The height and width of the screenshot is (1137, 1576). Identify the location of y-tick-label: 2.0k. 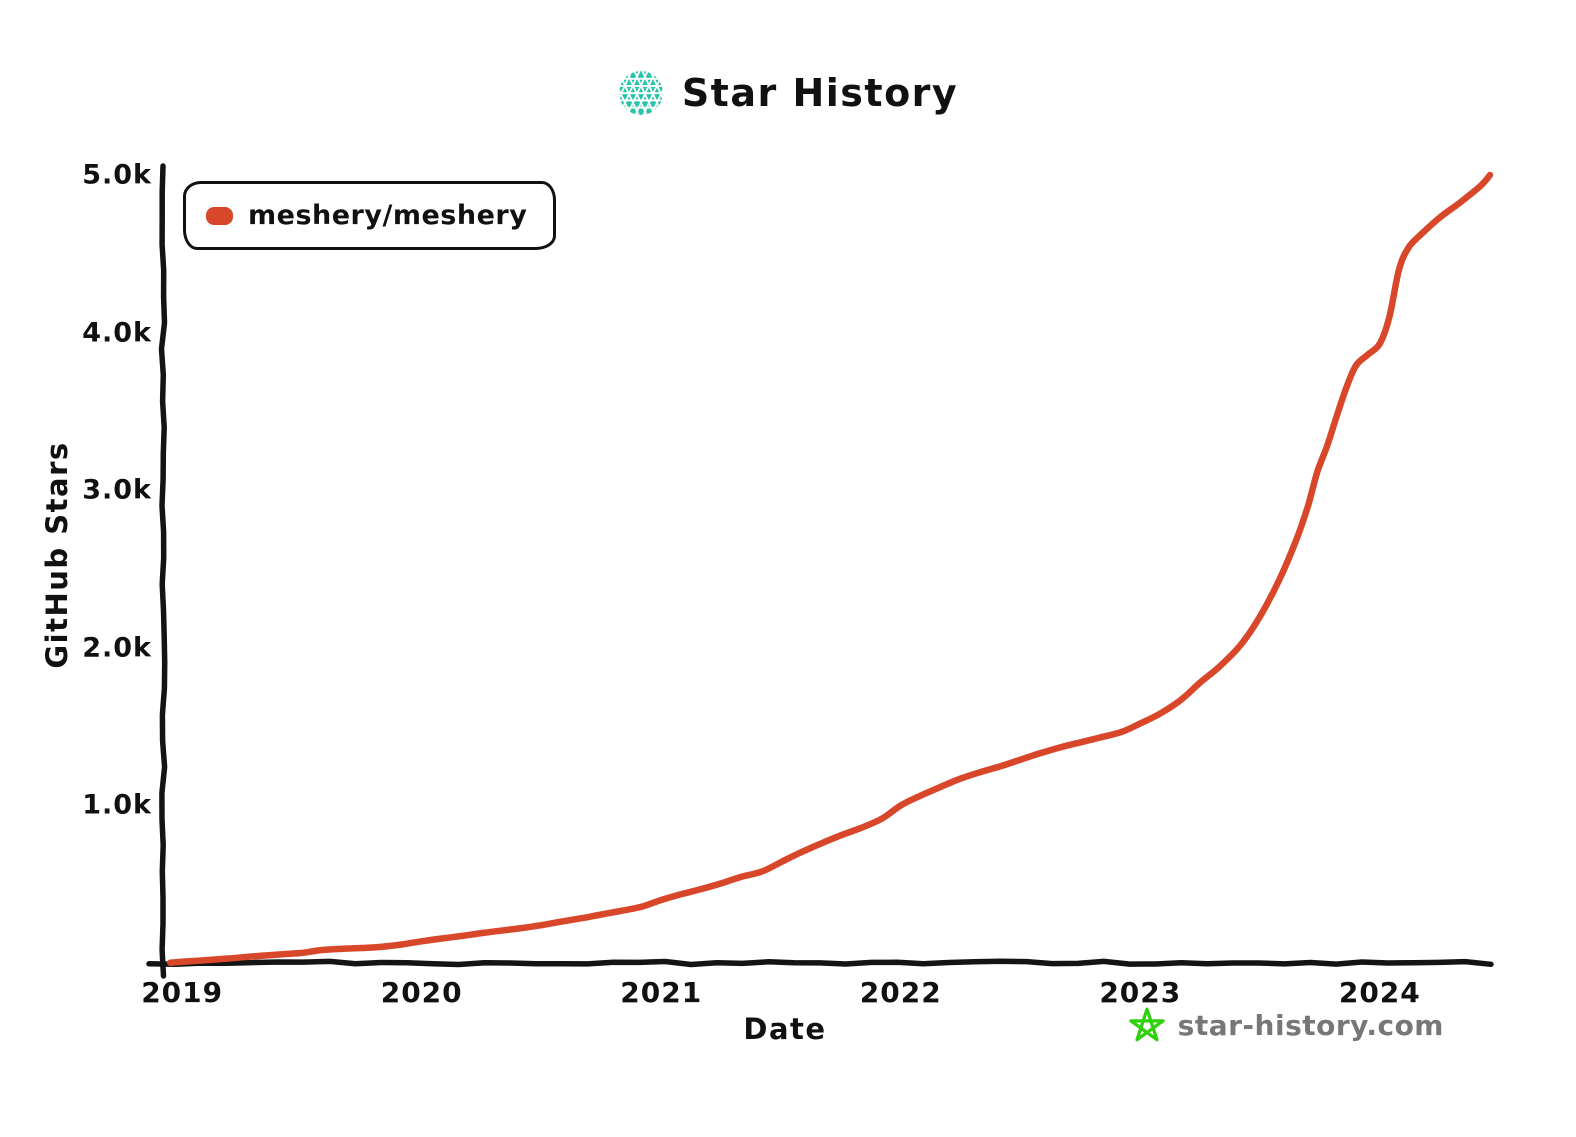
(117, 648).